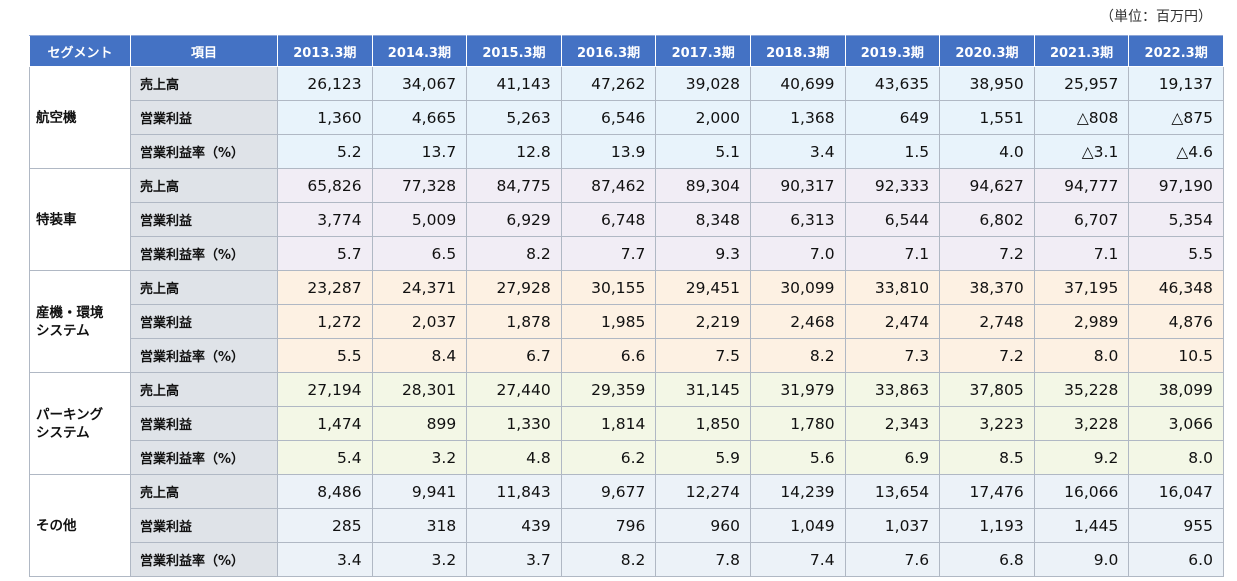  Describe the element at coordinates (80, 117) in the screenshot. I see `segment-name: 航空機` at that location.